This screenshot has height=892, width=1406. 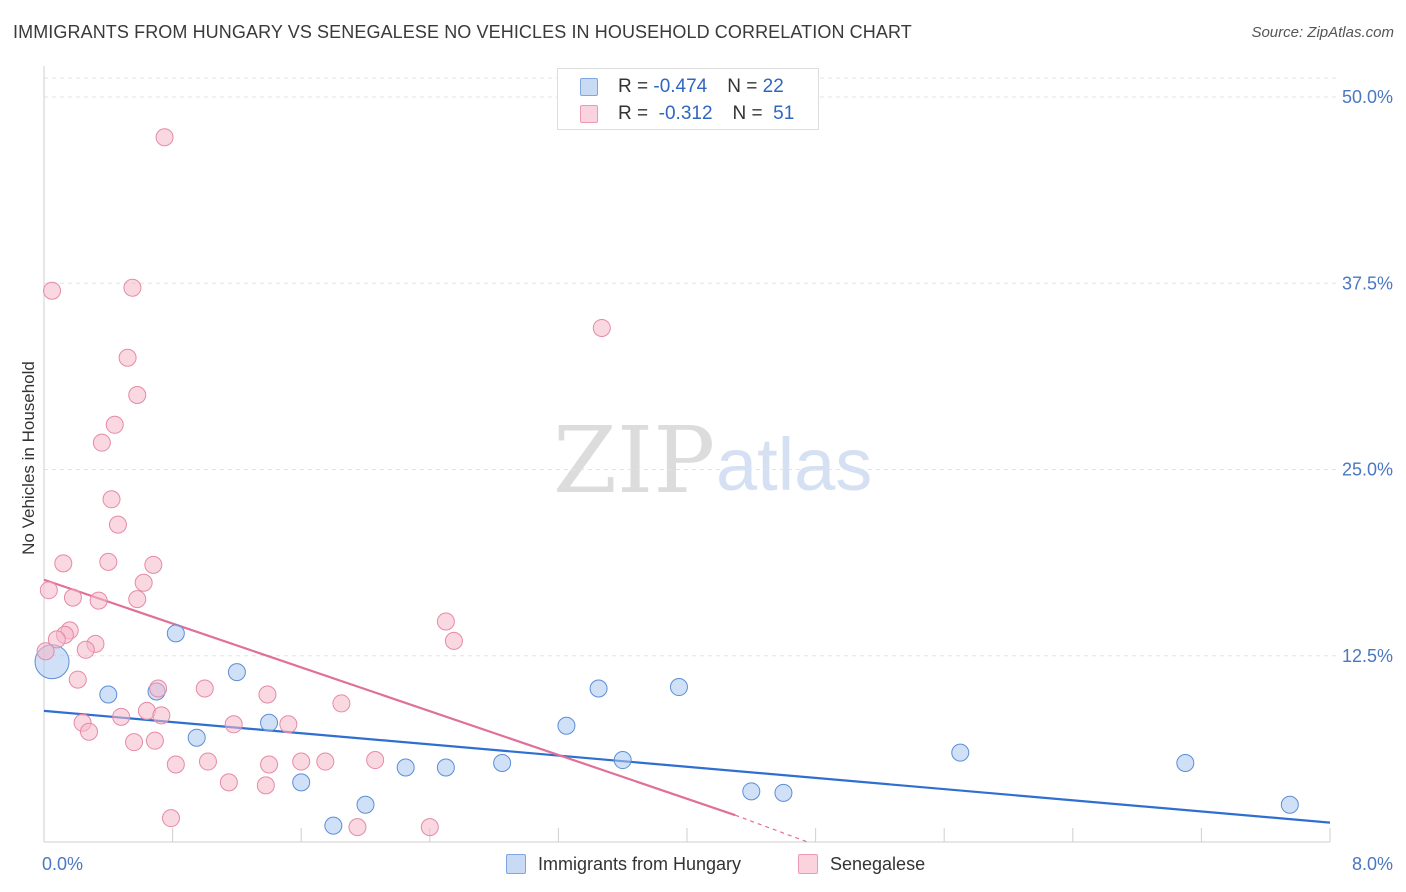 I want to click on y-axis-title: No Vehicles in Household, so click(x=28, y=458).